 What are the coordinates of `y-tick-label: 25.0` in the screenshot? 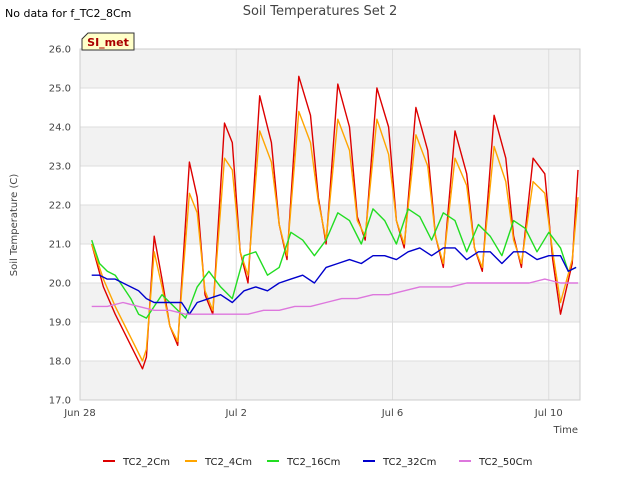 It's located at (60, 89).